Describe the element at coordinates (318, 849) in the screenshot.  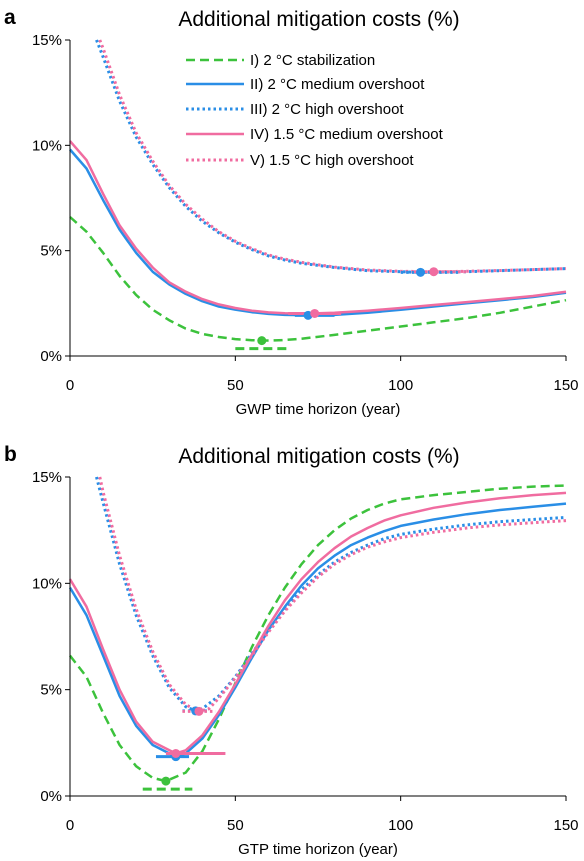
I see `panel-b-x-axis-label: GTP time horizon (year)` at that location.